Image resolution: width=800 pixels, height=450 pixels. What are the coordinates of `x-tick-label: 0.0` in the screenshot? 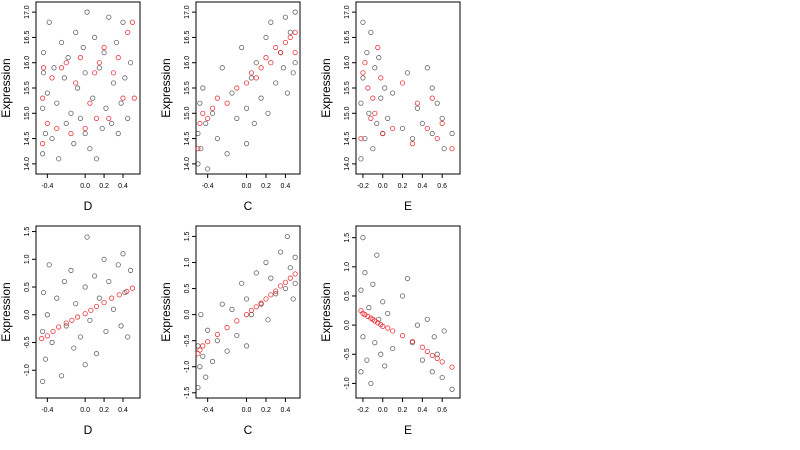 It's located at (247, 186).